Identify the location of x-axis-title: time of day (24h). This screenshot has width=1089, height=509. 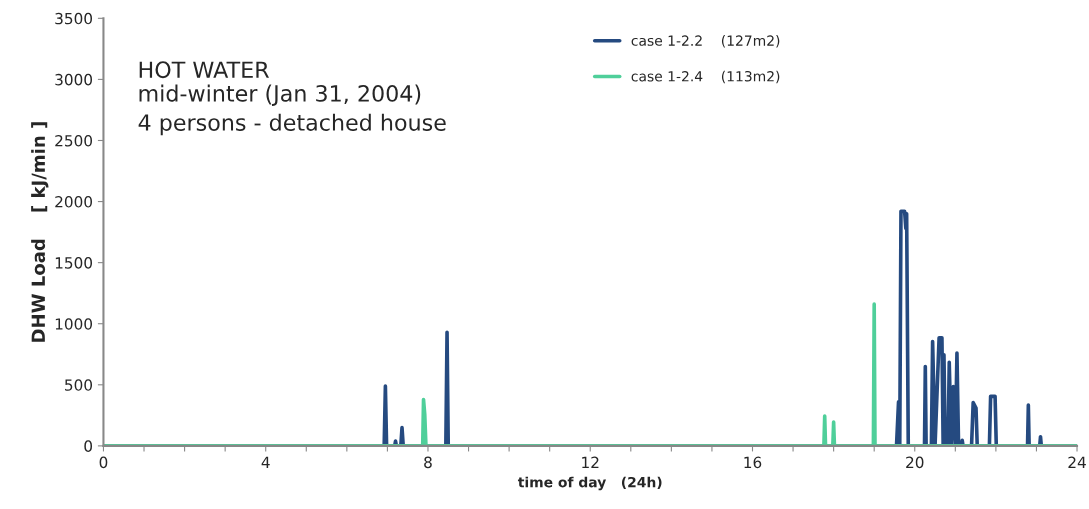
(589, 483).